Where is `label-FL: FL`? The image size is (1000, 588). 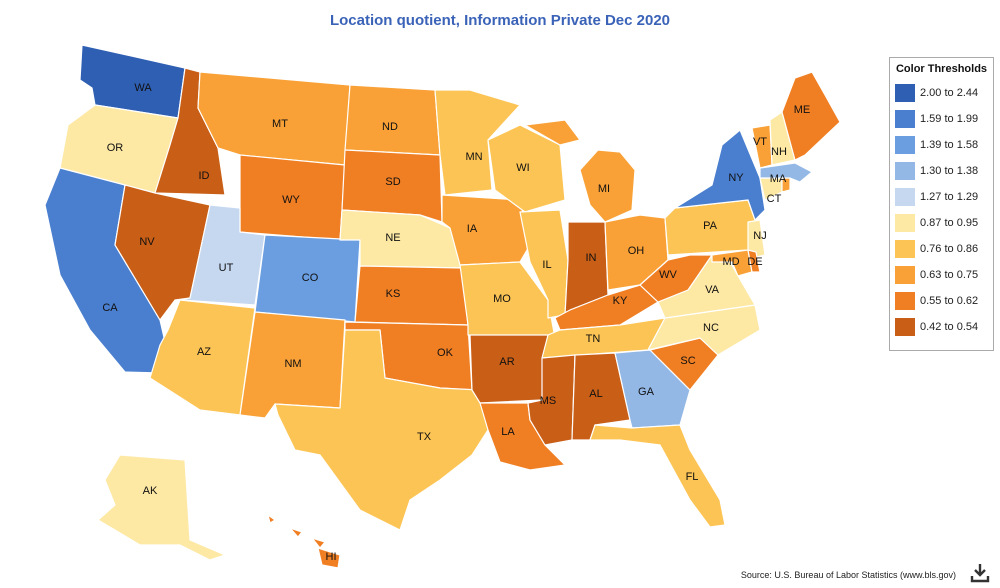
label-FL: FL is located at coordinates (692, 477).